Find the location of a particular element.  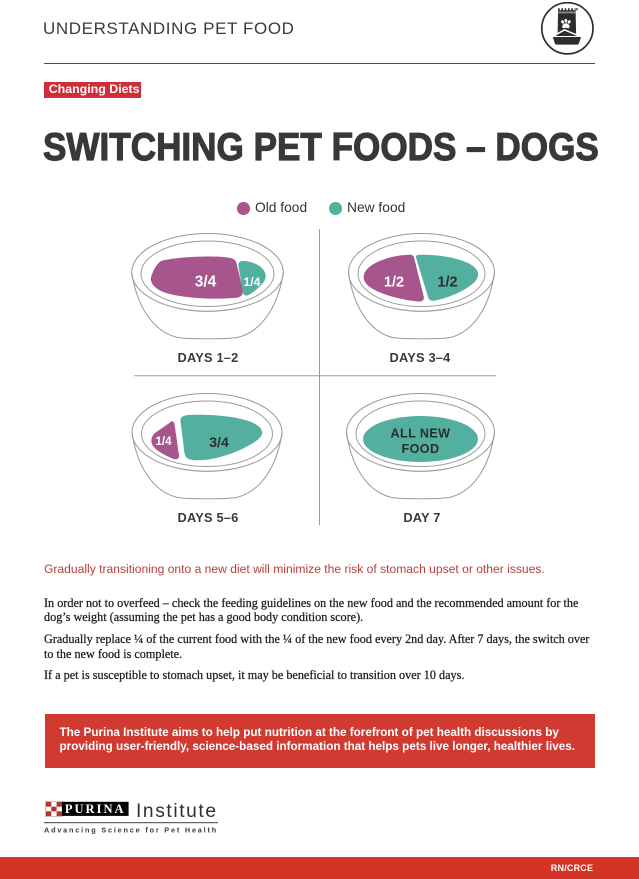

svg-text: Institute is located at coordinates (177, 811).